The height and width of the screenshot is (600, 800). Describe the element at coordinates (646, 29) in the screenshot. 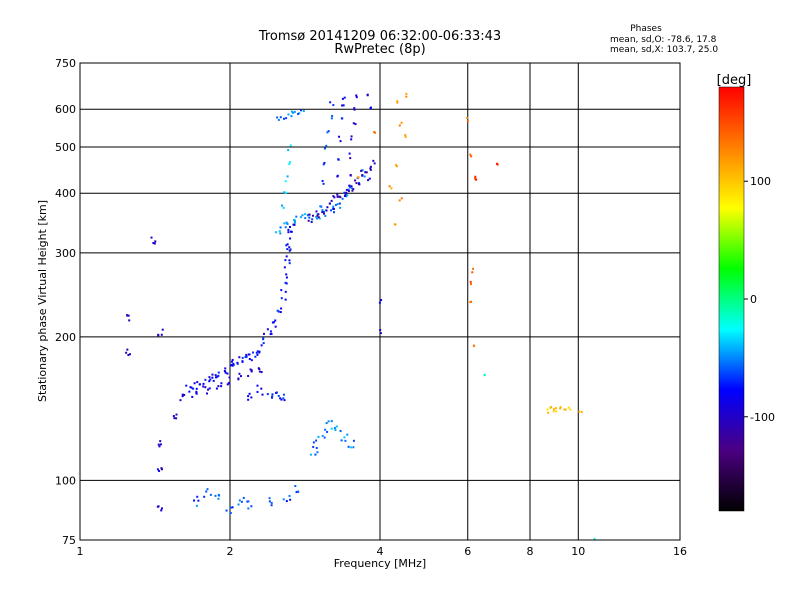

I see `phases-heading: Phases` at that location.